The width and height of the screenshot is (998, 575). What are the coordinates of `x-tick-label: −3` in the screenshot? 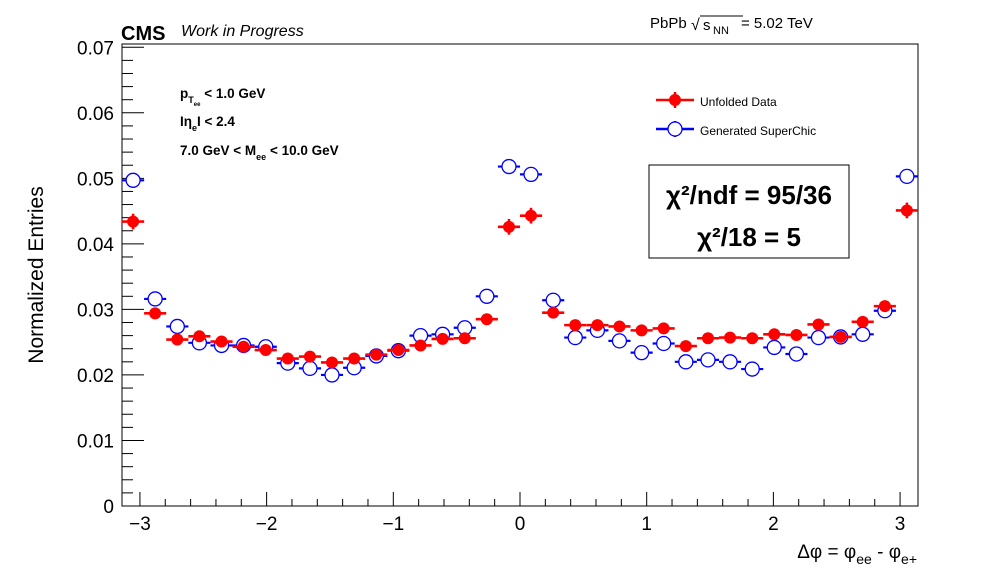 It's located at (140, 524).